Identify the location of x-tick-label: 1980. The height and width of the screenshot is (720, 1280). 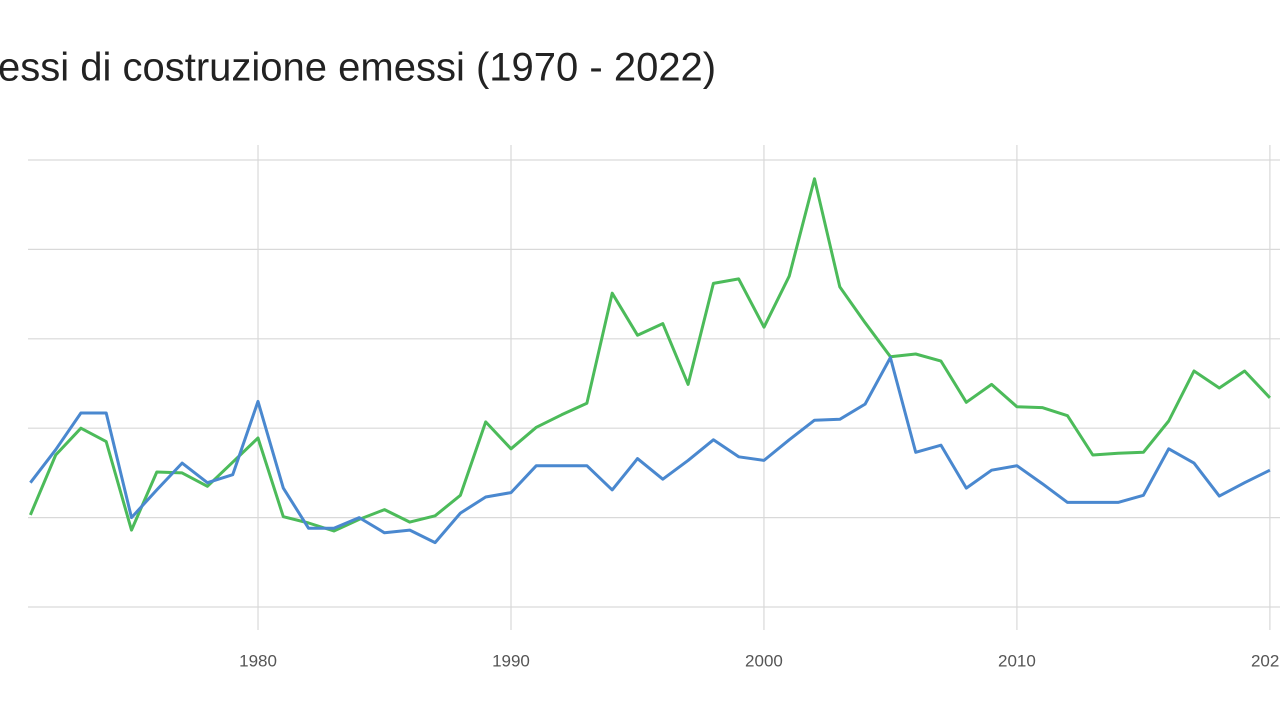
(258, 660).